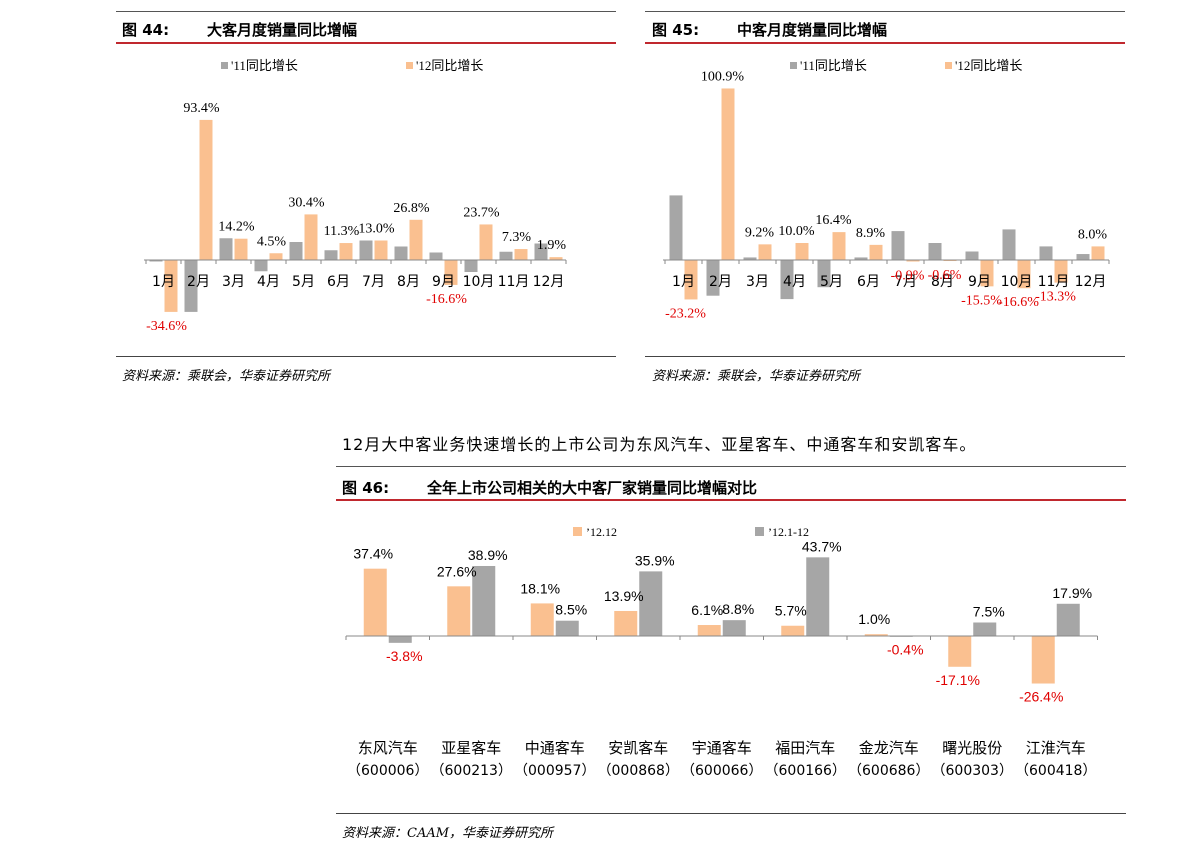 The image size is (1191, 857). Describe the element at coordinates (366, 356) in the screenshot. I see `fig44-bottom-rule` at that location.